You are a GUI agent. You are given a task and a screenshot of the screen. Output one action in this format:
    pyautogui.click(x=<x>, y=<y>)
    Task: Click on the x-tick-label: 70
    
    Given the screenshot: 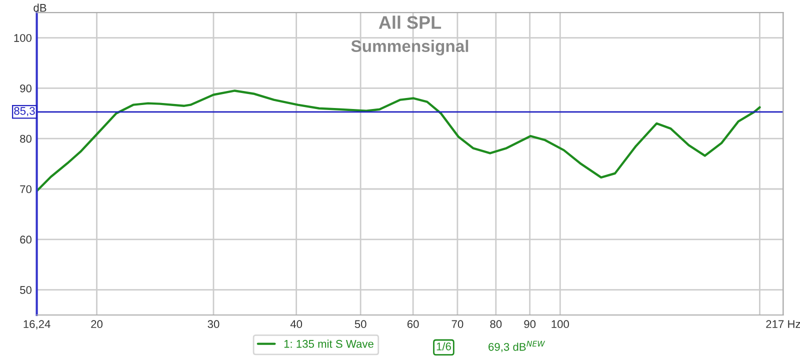 What is the action you would take?
    pyautogui.click(x=458, y=324)
    